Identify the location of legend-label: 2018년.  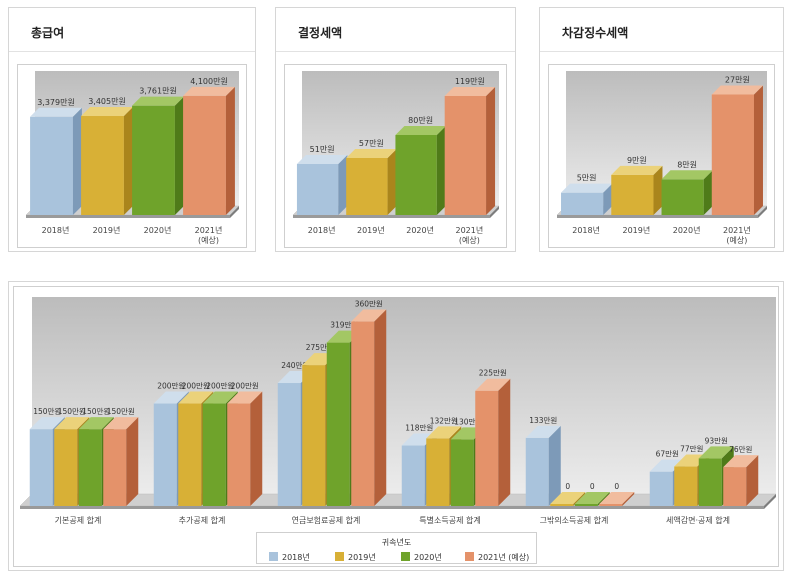
(296, 557).